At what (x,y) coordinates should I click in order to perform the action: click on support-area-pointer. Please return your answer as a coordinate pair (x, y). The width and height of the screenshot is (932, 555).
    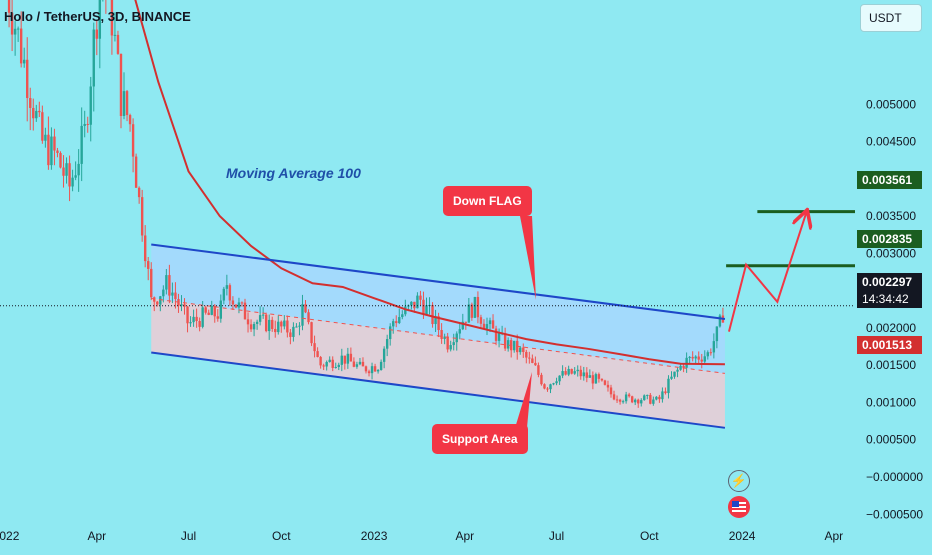
    Looking at the image, I should click on (523, 400).